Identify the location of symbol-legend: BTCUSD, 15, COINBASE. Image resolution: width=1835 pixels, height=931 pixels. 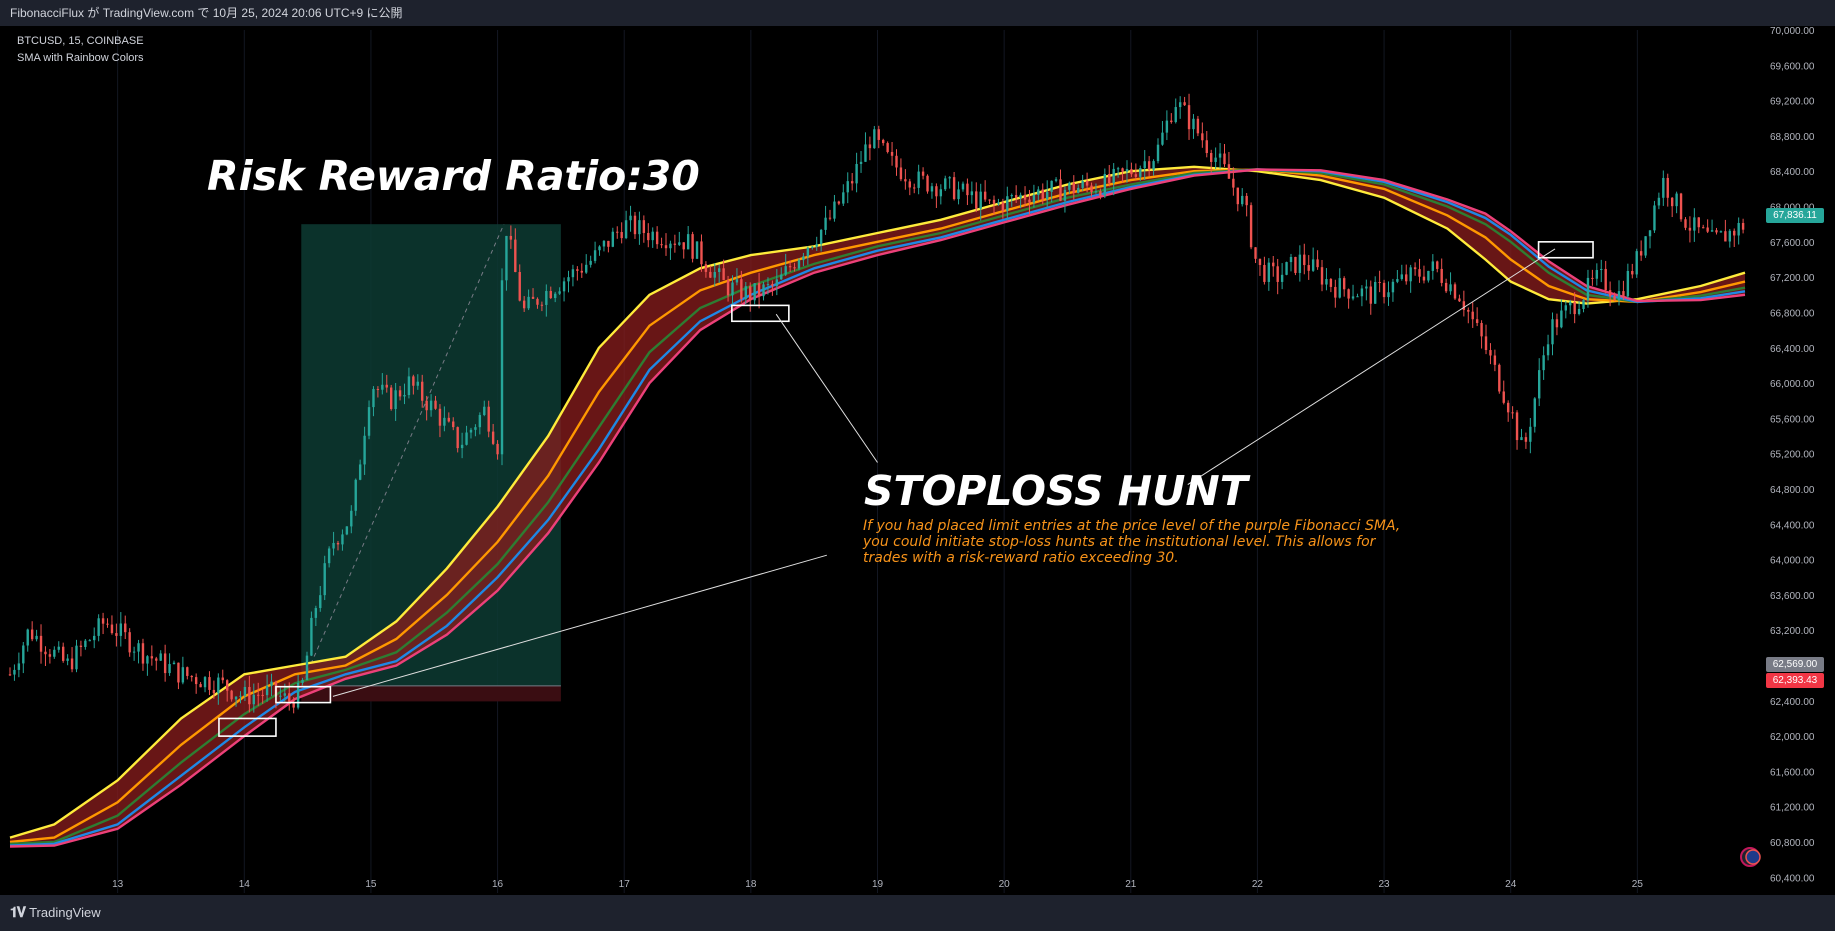
(80, 41).